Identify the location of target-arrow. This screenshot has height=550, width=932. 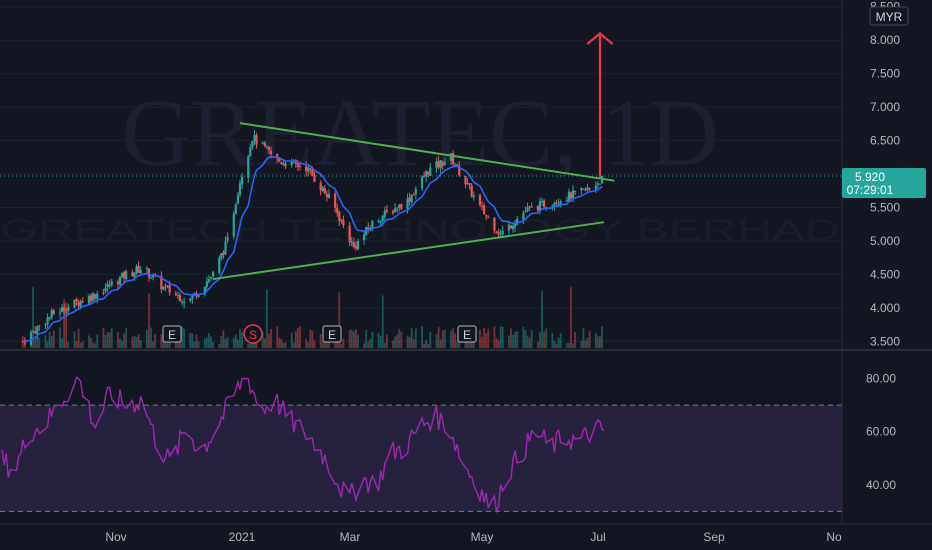
(600, 105).